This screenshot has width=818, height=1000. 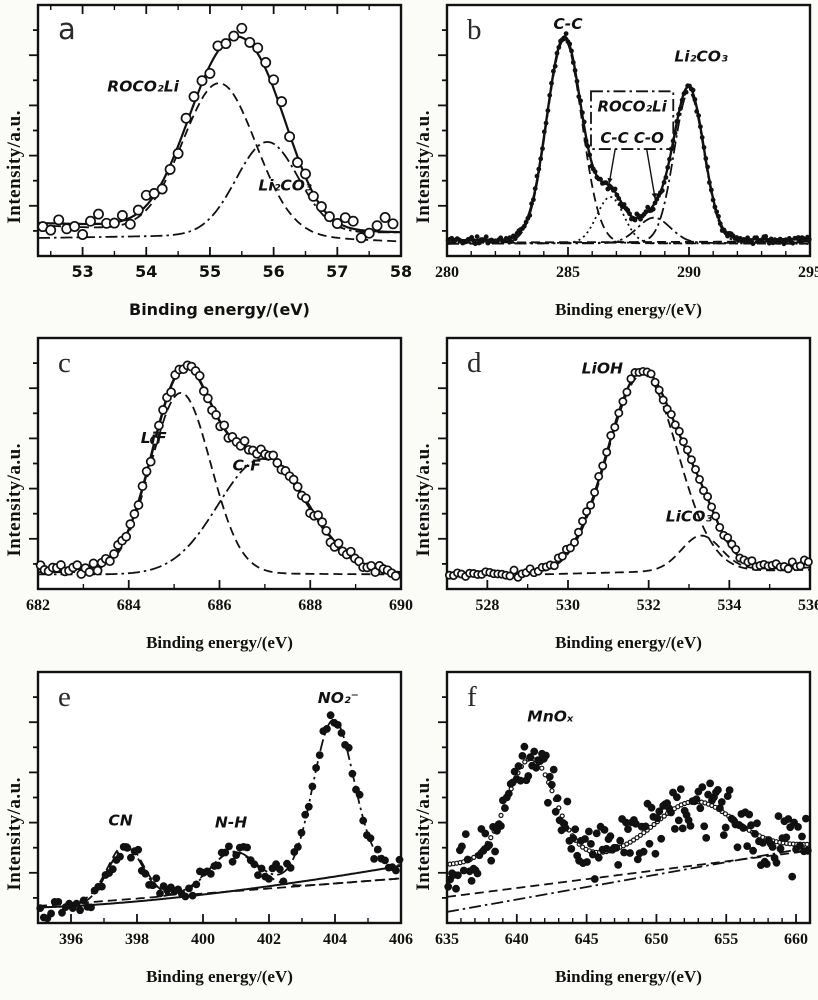 I want to click on component-roco-li, so click(x=628, y=220).